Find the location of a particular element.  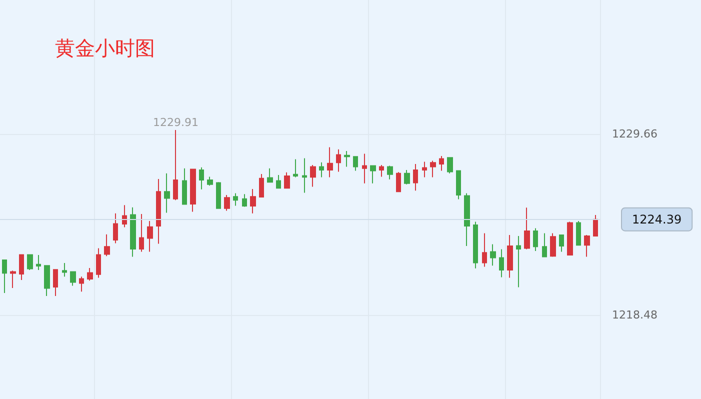

text: 黄金小时图 is located at coordinates (105, 49).